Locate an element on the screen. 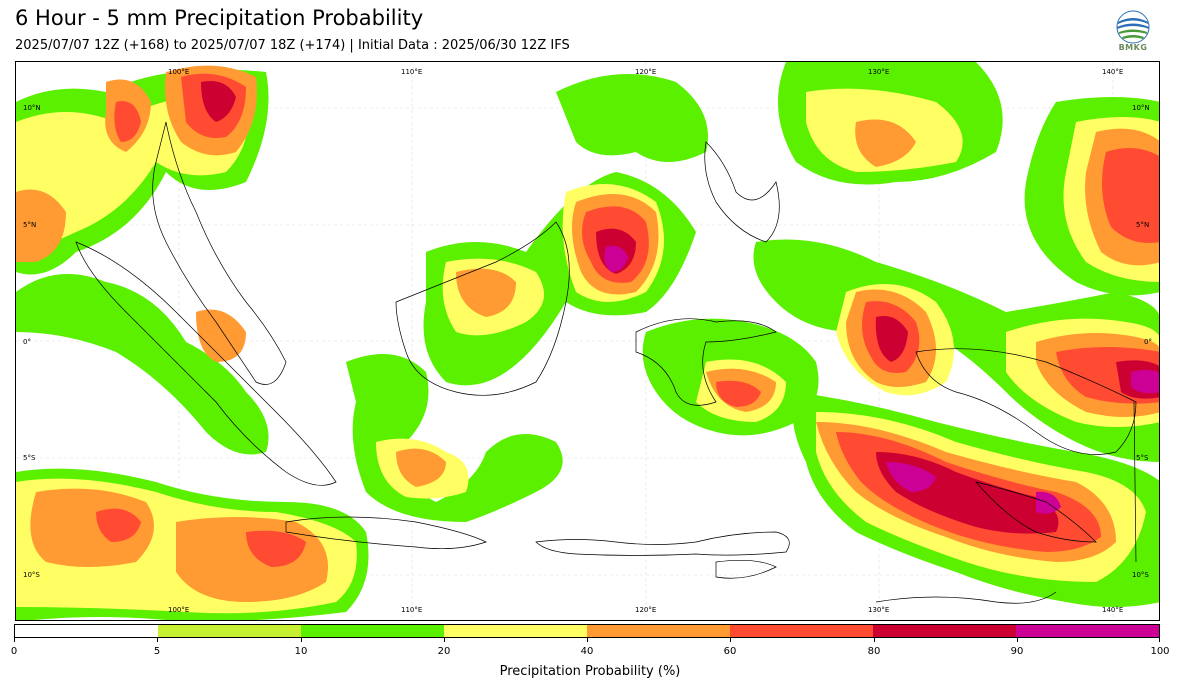  colorbar-tick-label: 100 is located at coordinates (1160, 651).